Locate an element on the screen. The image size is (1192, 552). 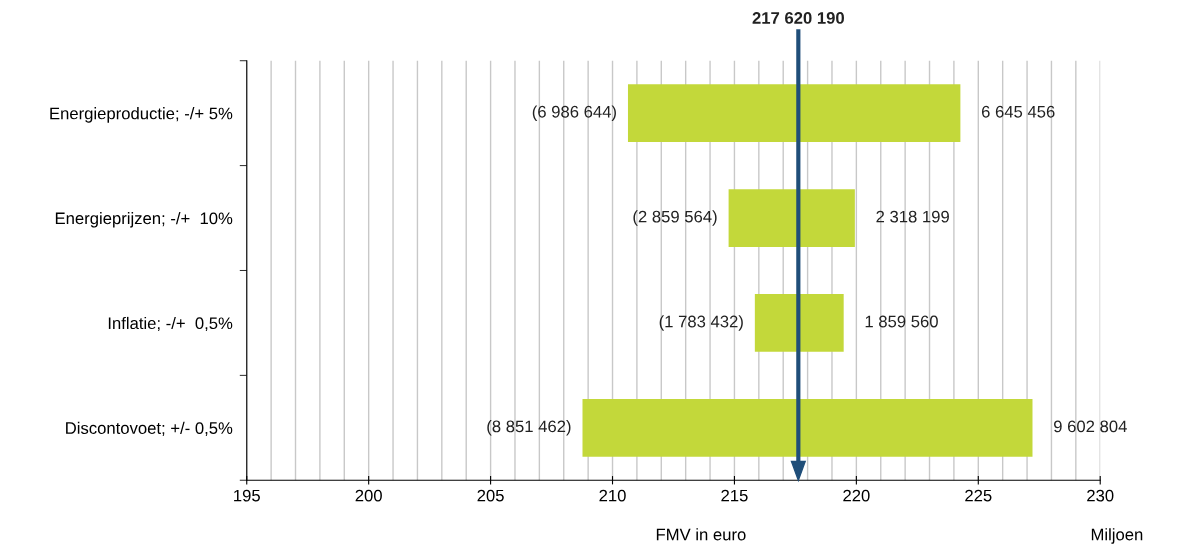
y-tick-label: Inflatie; -/+ 0,5% is located at coordinates (170, 324).